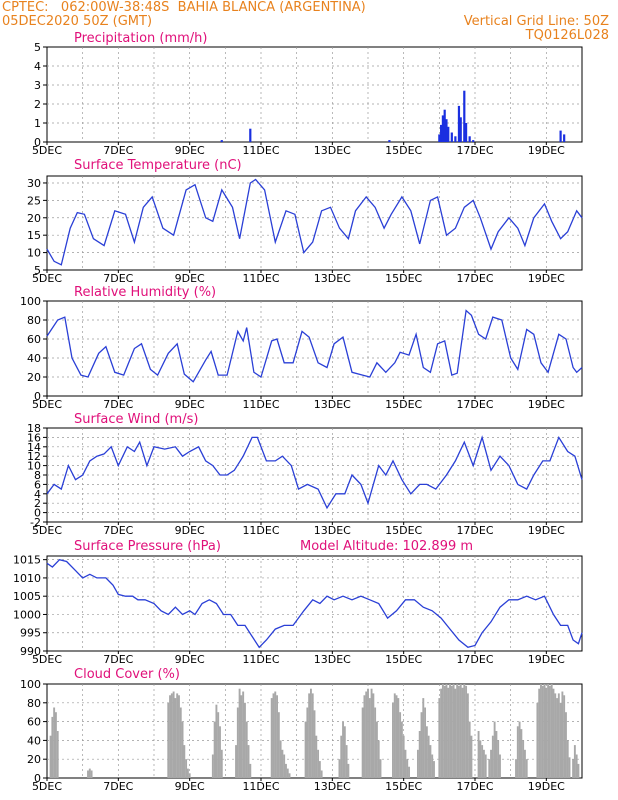 Image resolution: width=618 pixels, height=800 pixels. Describe the element at coordinates (34, 183) in the screenshot. I see `temperature-ytick-label: 30` at that location.